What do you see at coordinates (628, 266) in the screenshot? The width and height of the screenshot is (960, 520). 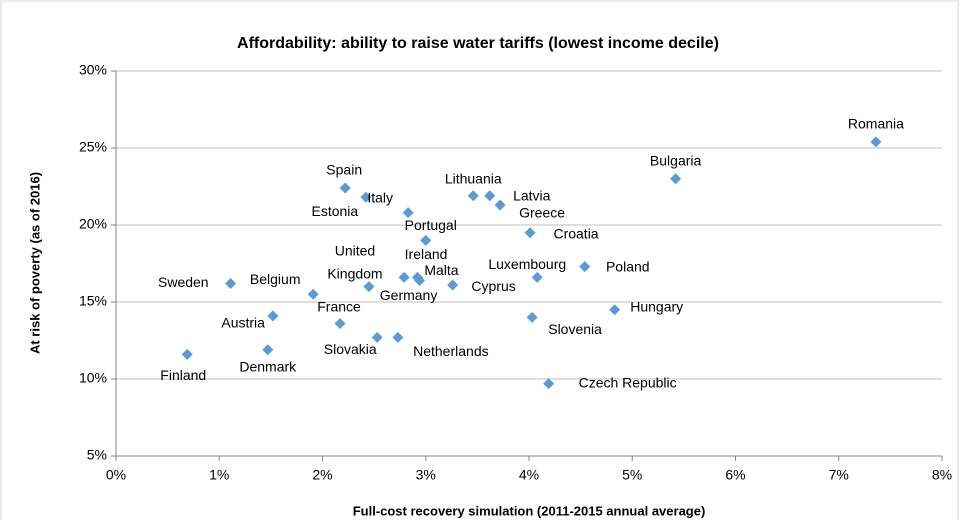 I see `point-label: Poland` at bounding box center [628, 266].